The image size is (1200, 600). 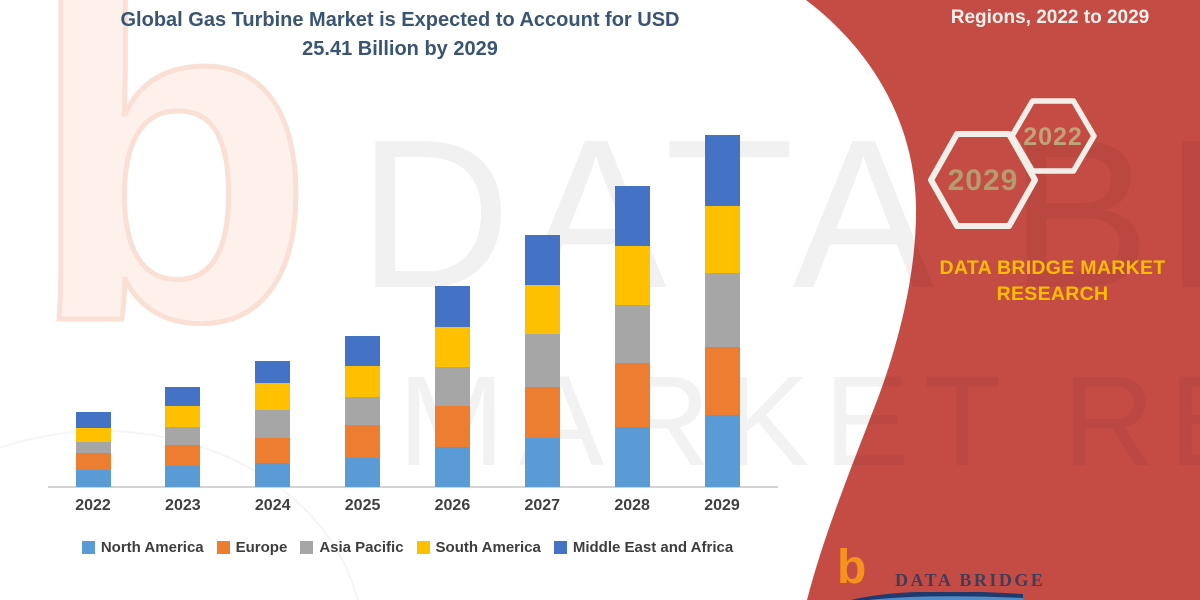 I want to click on bar-segment-asia-pacific-2029, so click(x=722, y=310).